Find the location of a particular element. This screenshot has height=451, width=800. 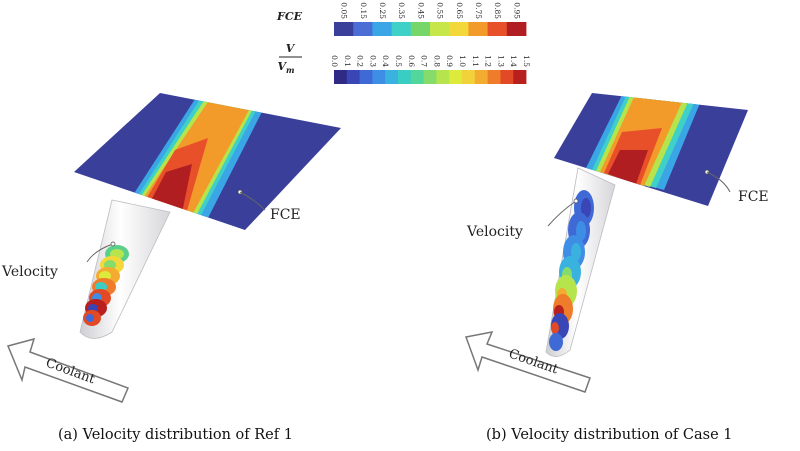

velocity-colorbar-tick-label: 1.4 is located at coordinates (513, 61).